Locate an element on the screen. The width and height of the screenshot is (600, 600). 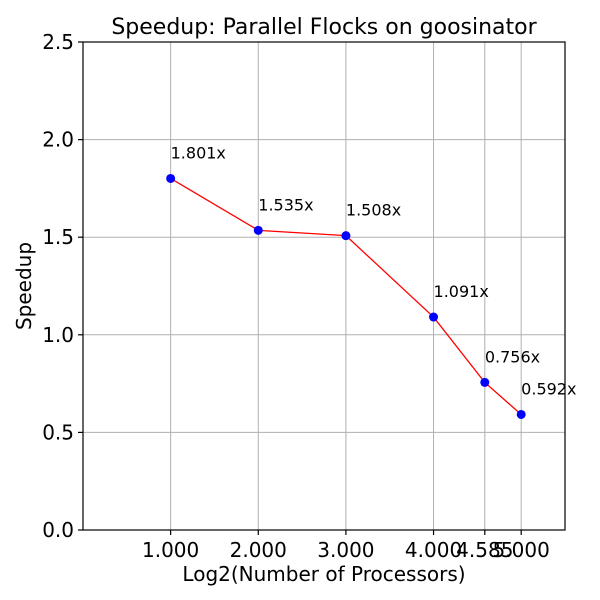
data-label: 0.592x is located at coordinates (548, 388).